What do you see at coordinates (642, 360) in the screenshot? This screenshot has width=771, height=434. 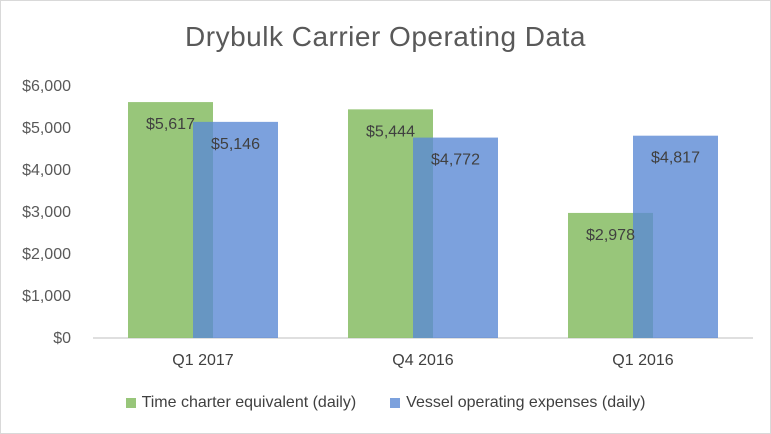 I see `x-tick-label: Q1 2016` at bounding box center [642, 360].